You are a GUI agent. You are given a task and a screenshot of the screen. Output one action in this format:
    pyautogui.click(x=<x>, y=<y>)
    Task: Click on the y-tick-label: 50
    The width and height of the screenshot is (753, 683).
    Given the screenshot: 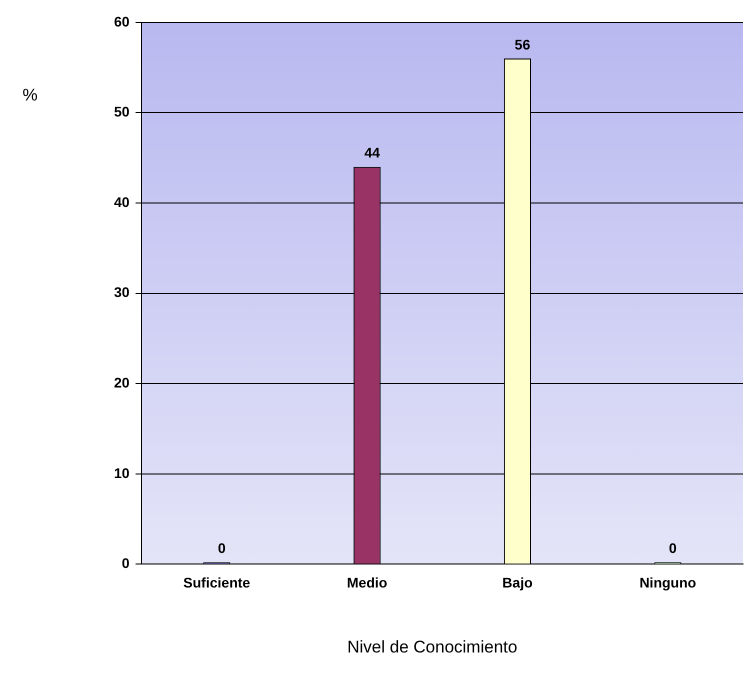 What is the action you would take?
    pyautogui.click(x=122, y=112)
    